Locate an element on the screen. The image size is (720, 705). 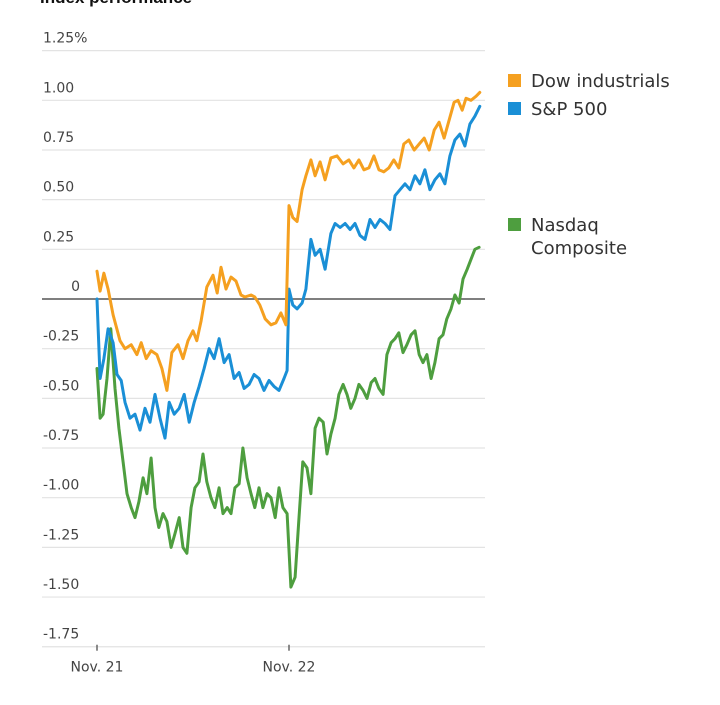
y-tick-label: 1.25% is located at coordinates (65, 39).